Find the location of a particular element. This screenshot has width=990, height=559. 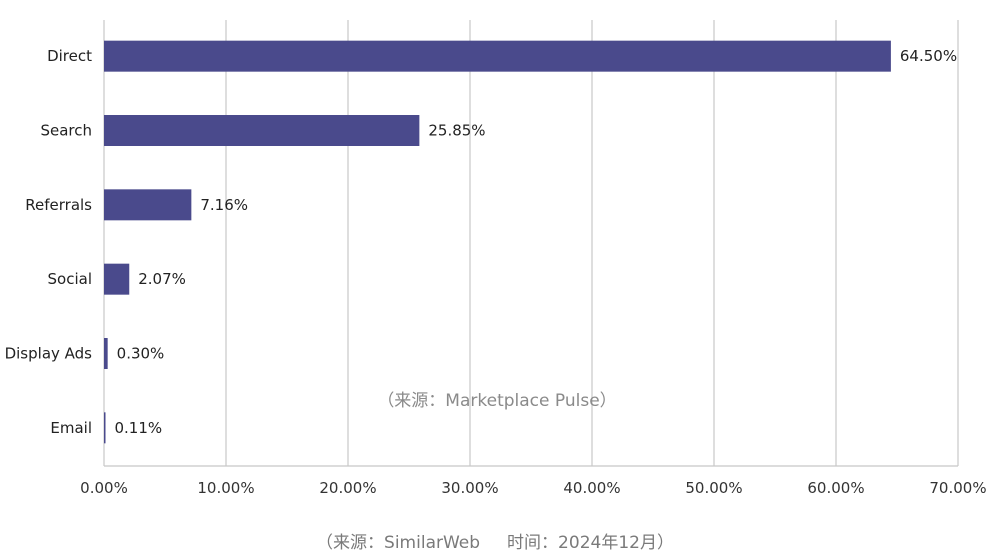

bar-direct is located at coordinates (497, 56).